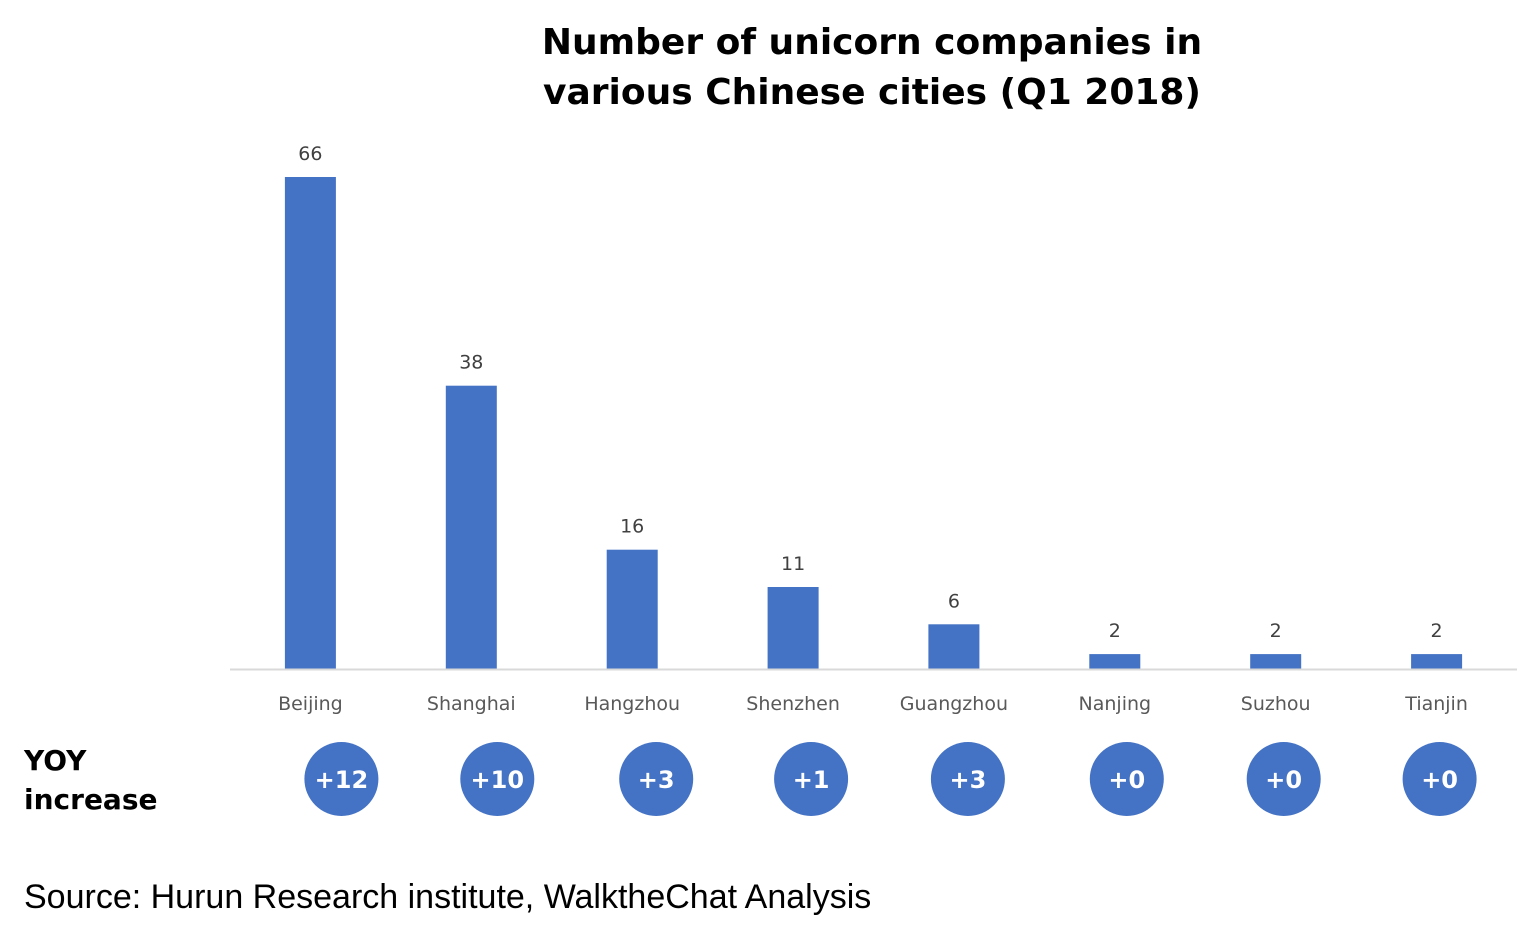 The image size is (1539, 941). What do you see at coordinates (632, 704) in the screenshot?
I see `category-label-hangzhou: Hangzhou` at bounding box center [632, 704].